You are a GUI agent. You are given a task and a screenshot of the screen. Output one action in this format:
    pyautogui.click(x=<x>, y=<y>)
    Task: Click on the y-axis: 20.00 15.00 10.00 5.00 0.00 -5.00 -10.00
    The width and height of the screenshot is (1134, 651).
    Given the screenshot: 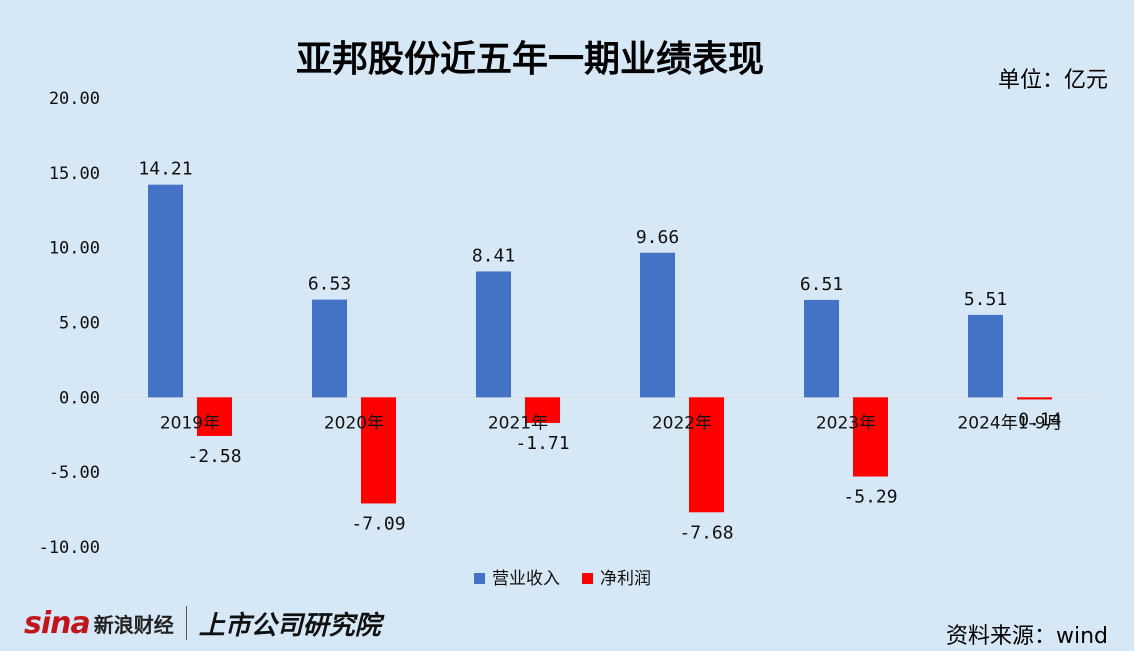 What is the action you would take?
    pyautogui.click(x=69, y=323)
    